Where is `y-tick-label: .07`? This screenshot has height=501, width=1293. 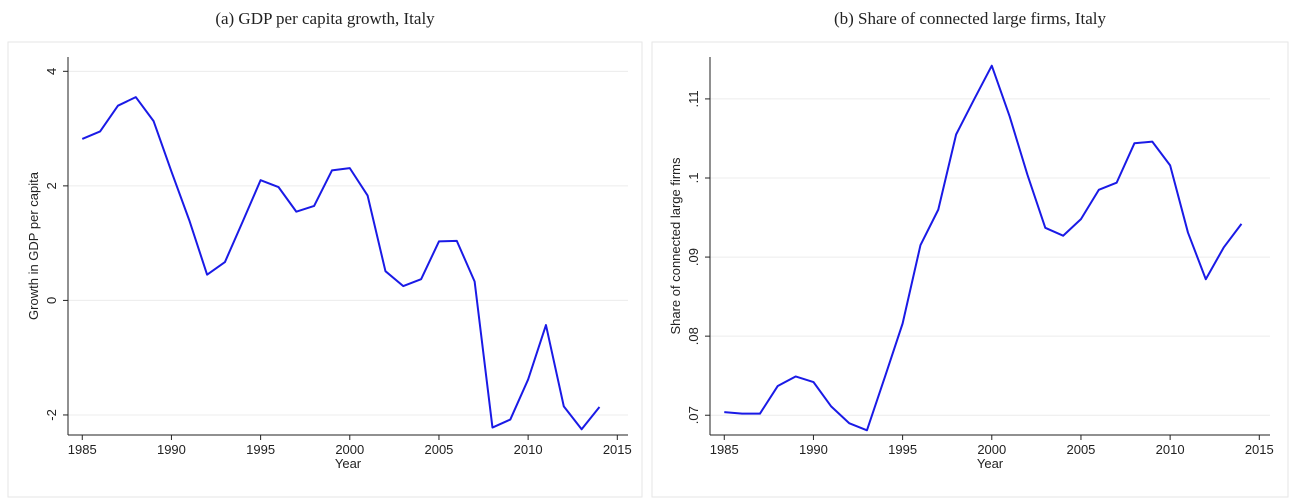
y-tick-label: .07 is located at coordinates (693, 415).